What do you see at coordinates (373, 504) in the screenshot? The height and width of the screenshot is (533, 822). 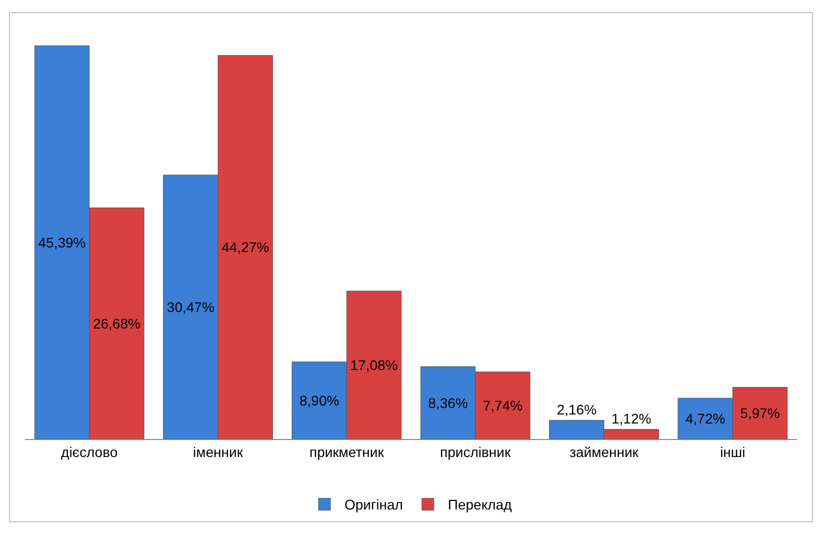 I see `legend-label: Оригінал` at bounding box center [373, 504].